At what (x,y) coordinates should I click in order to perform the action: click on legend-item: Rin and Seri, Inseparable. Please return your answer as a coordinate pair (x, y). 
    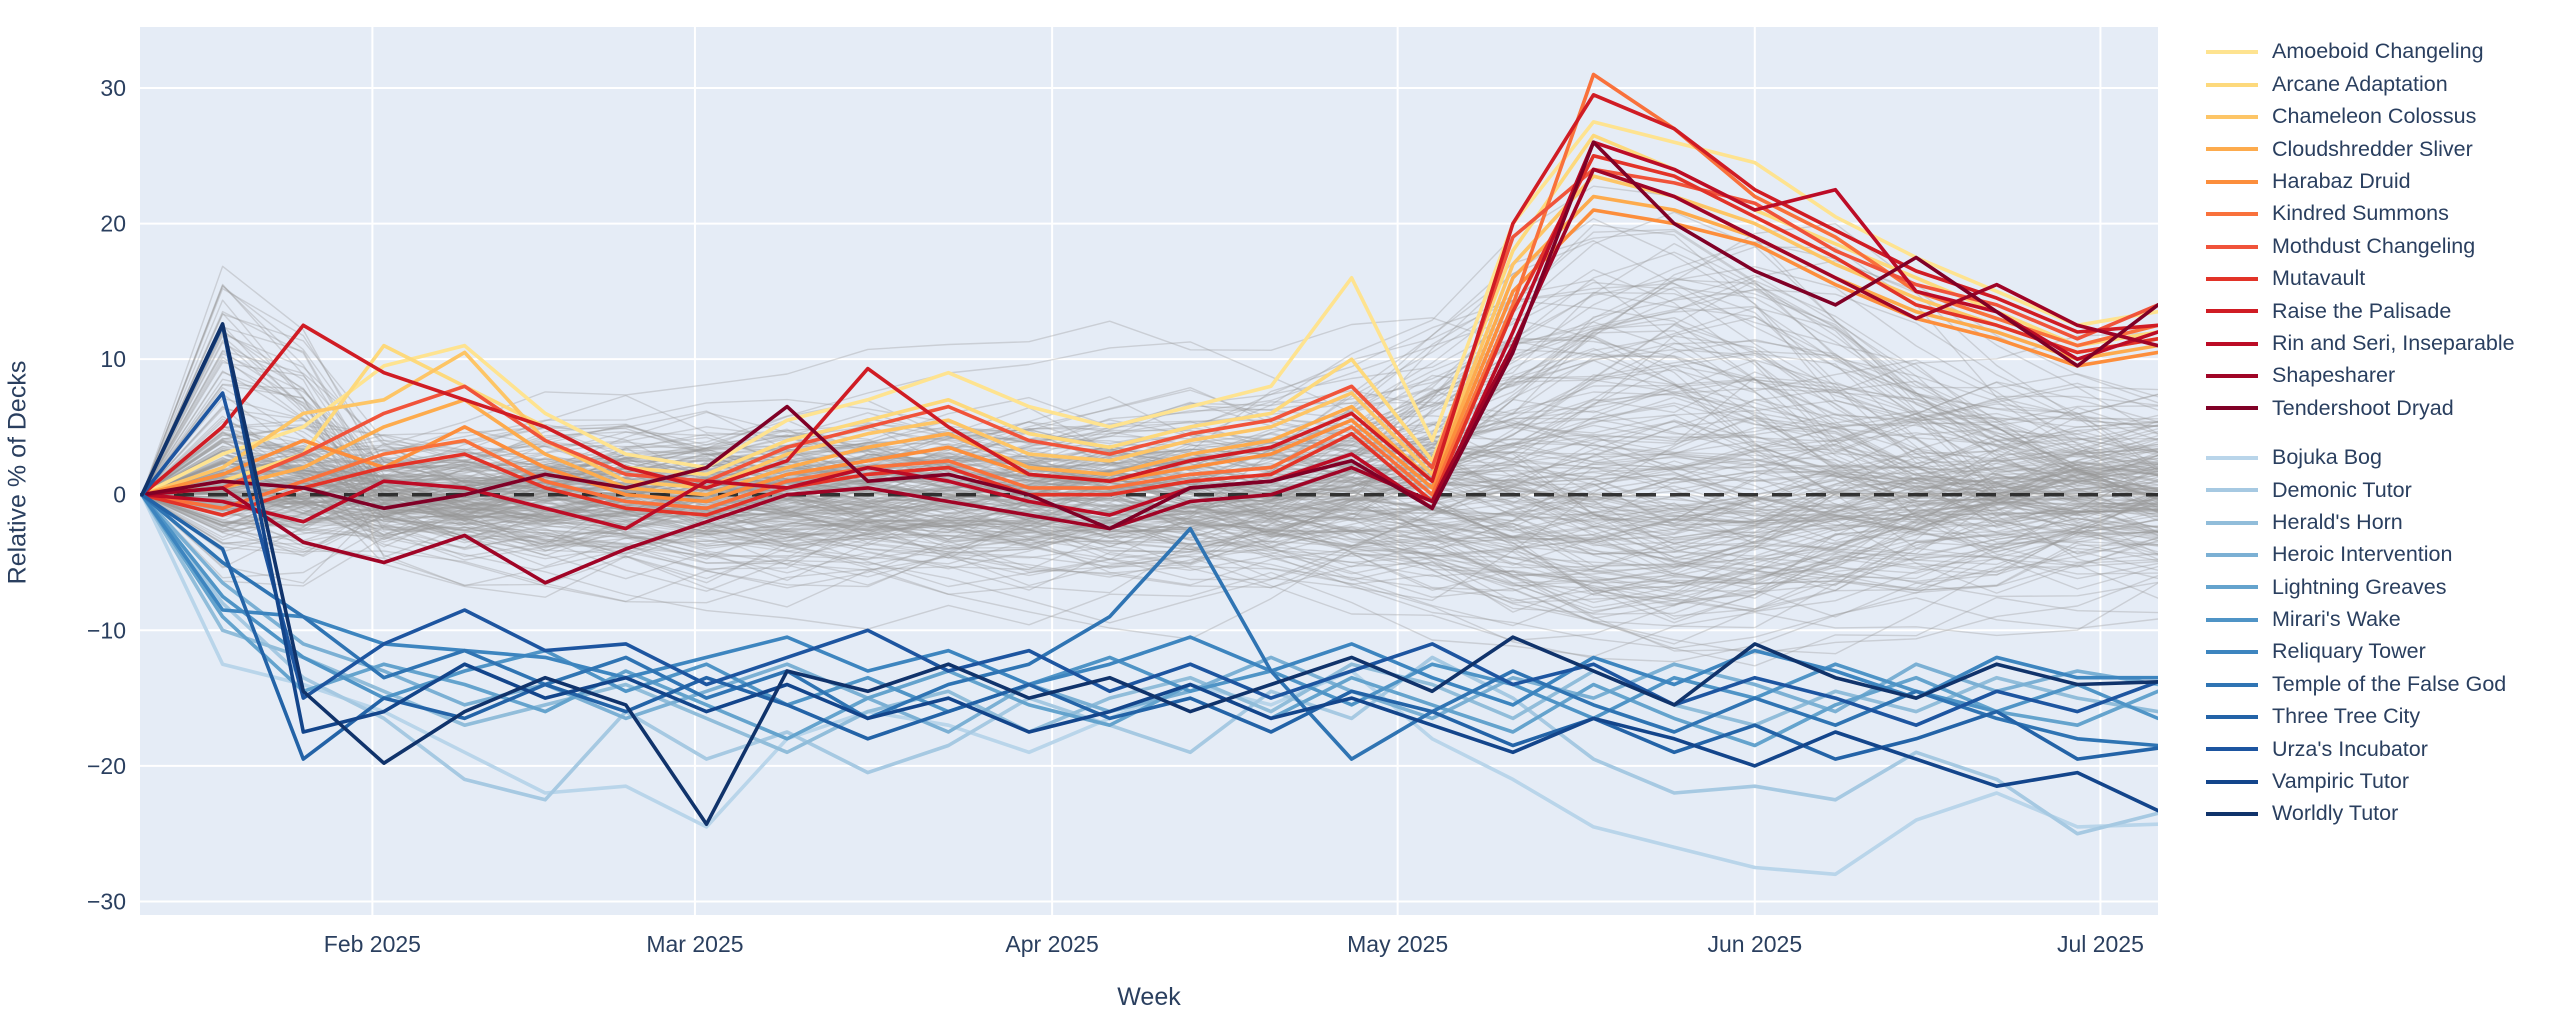
    Looking at the image, I should click on (2360, 344).